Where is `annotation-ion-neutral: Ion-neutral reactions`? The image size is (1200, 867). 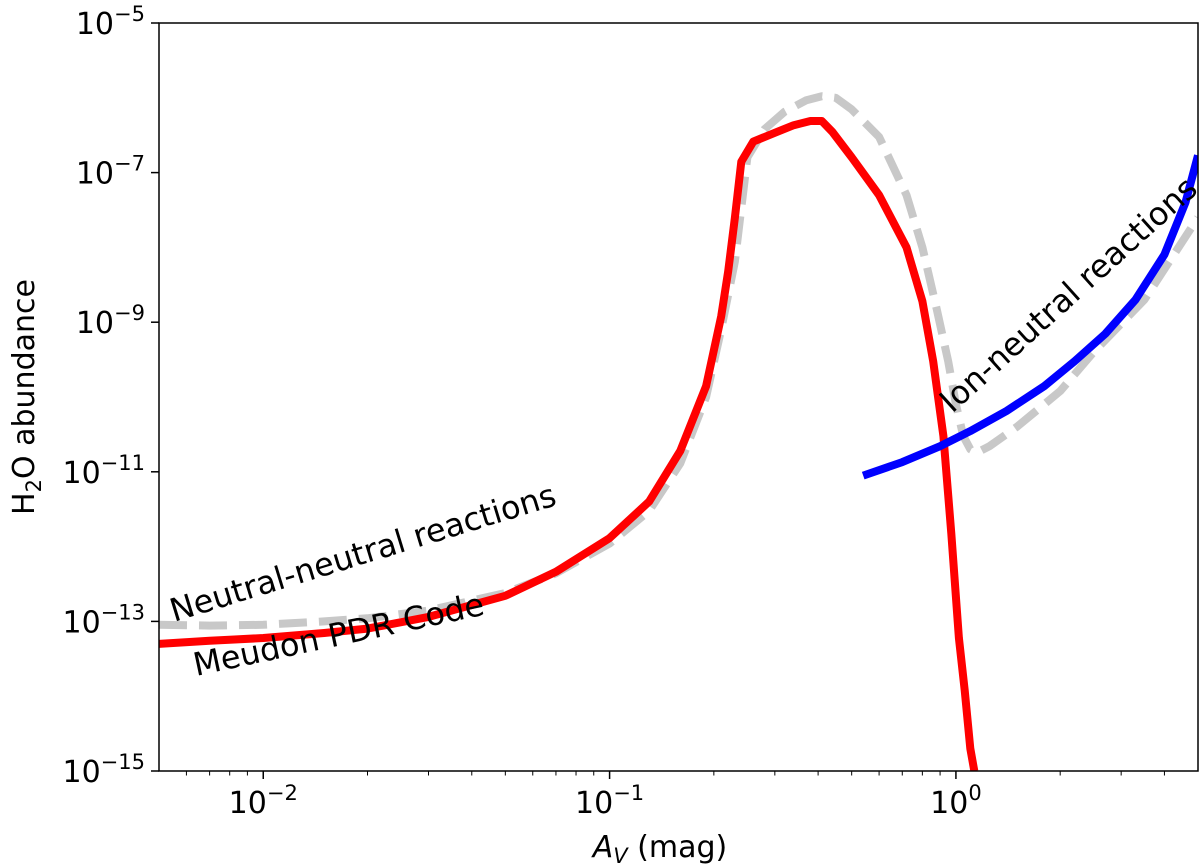
annotation-ion-neutral: Ion-neutral reactions is located at coordinates (1066, 294).